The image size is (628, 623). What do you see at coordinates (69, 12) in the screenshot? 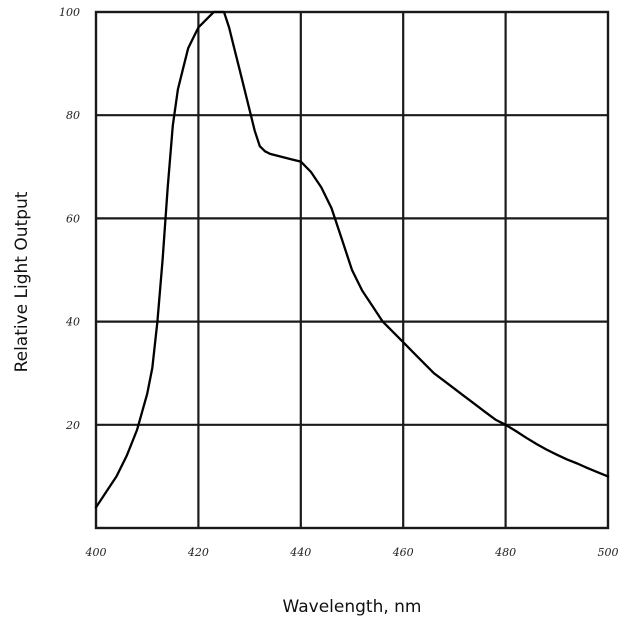
I see `y-tick-label: 100` at bounding box center [69, 12].